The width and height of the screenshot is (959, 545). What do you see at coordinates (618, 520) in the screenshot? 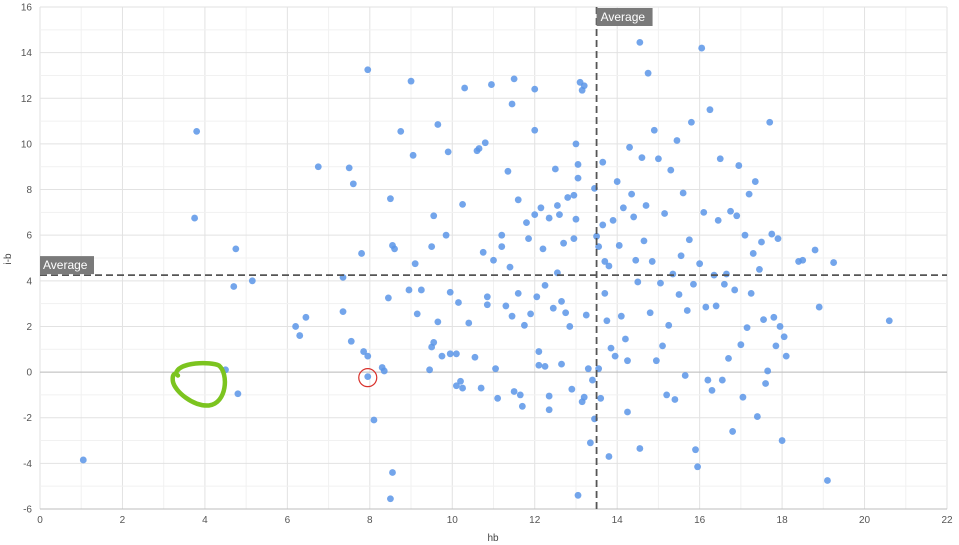
I see `x-tick-label: 14` at bounding box center [618, 520].